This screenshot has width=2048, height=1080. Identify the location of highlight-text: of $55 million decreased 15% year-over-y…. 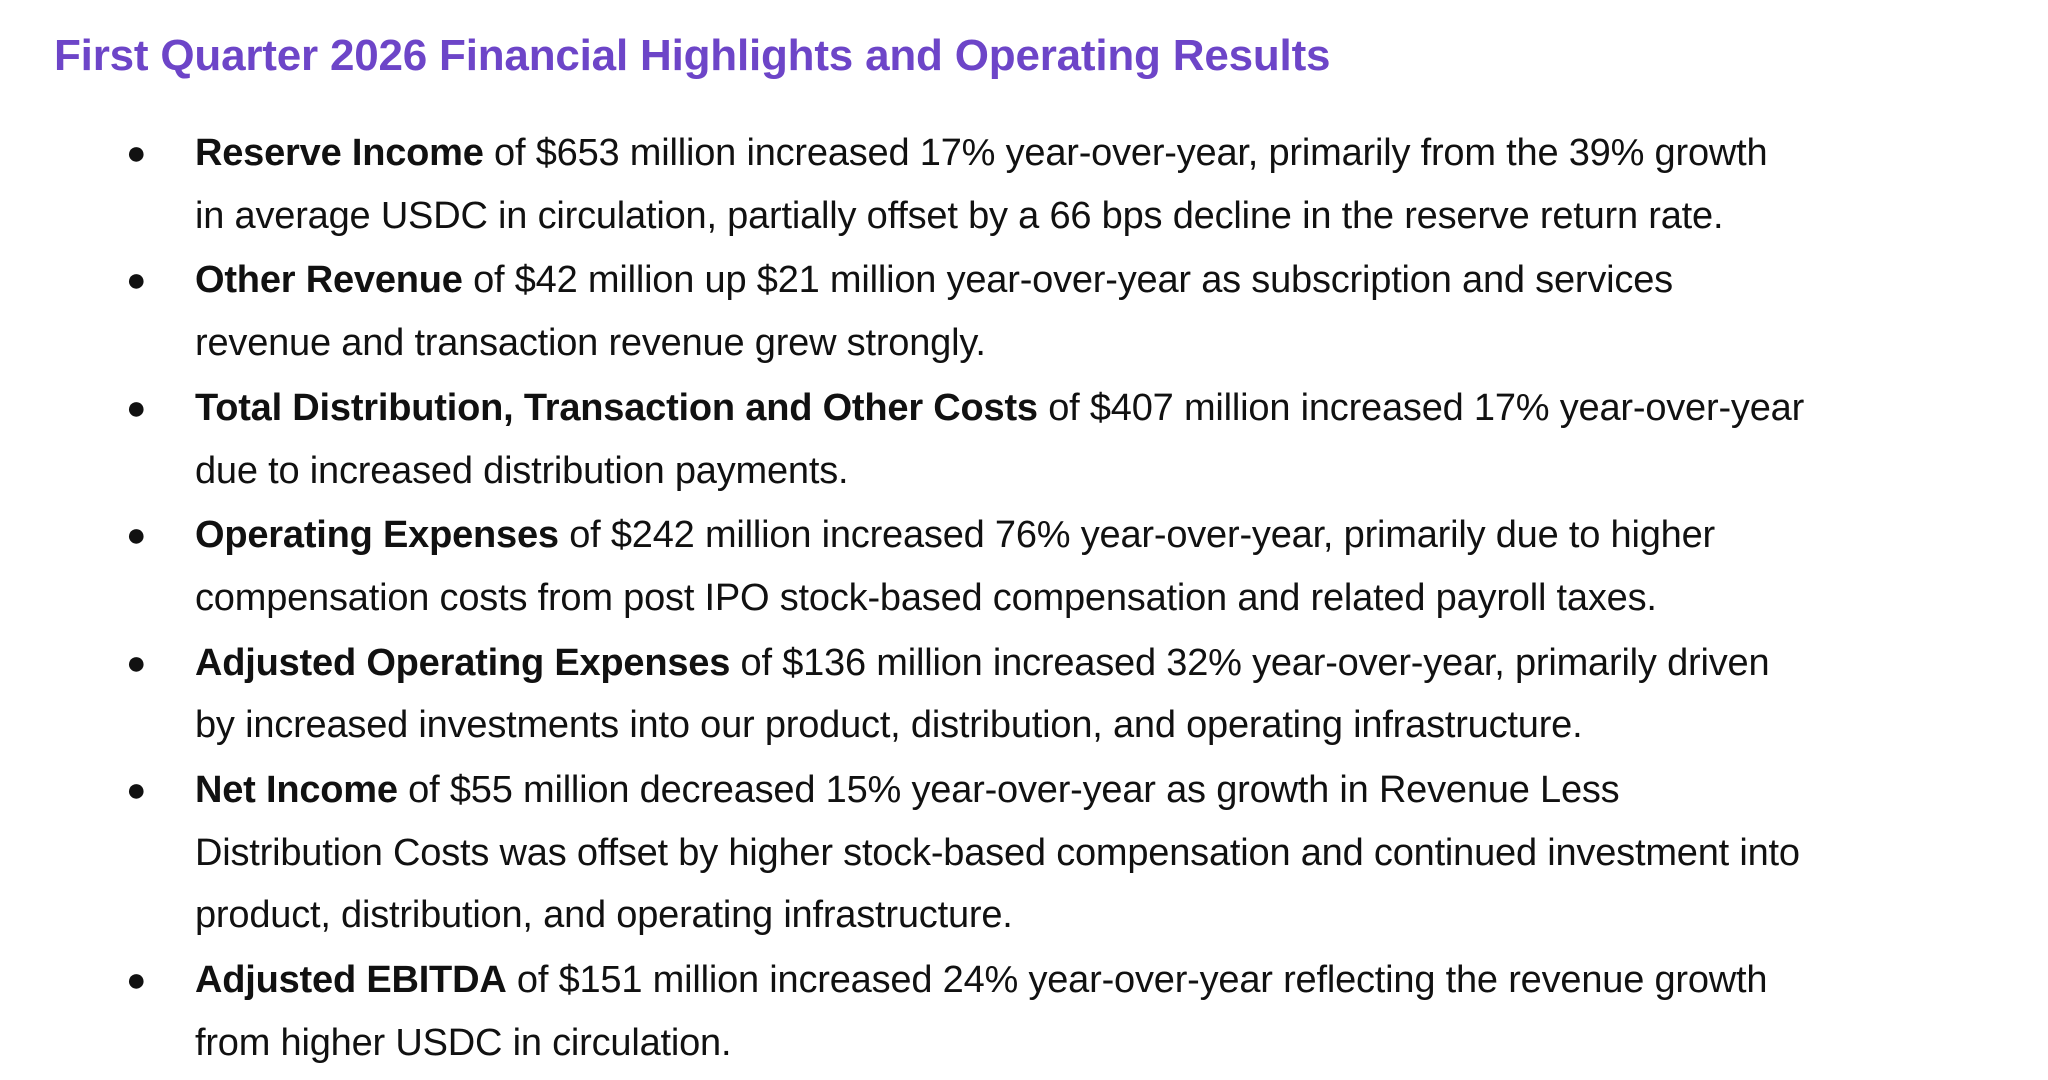
(997, 853).